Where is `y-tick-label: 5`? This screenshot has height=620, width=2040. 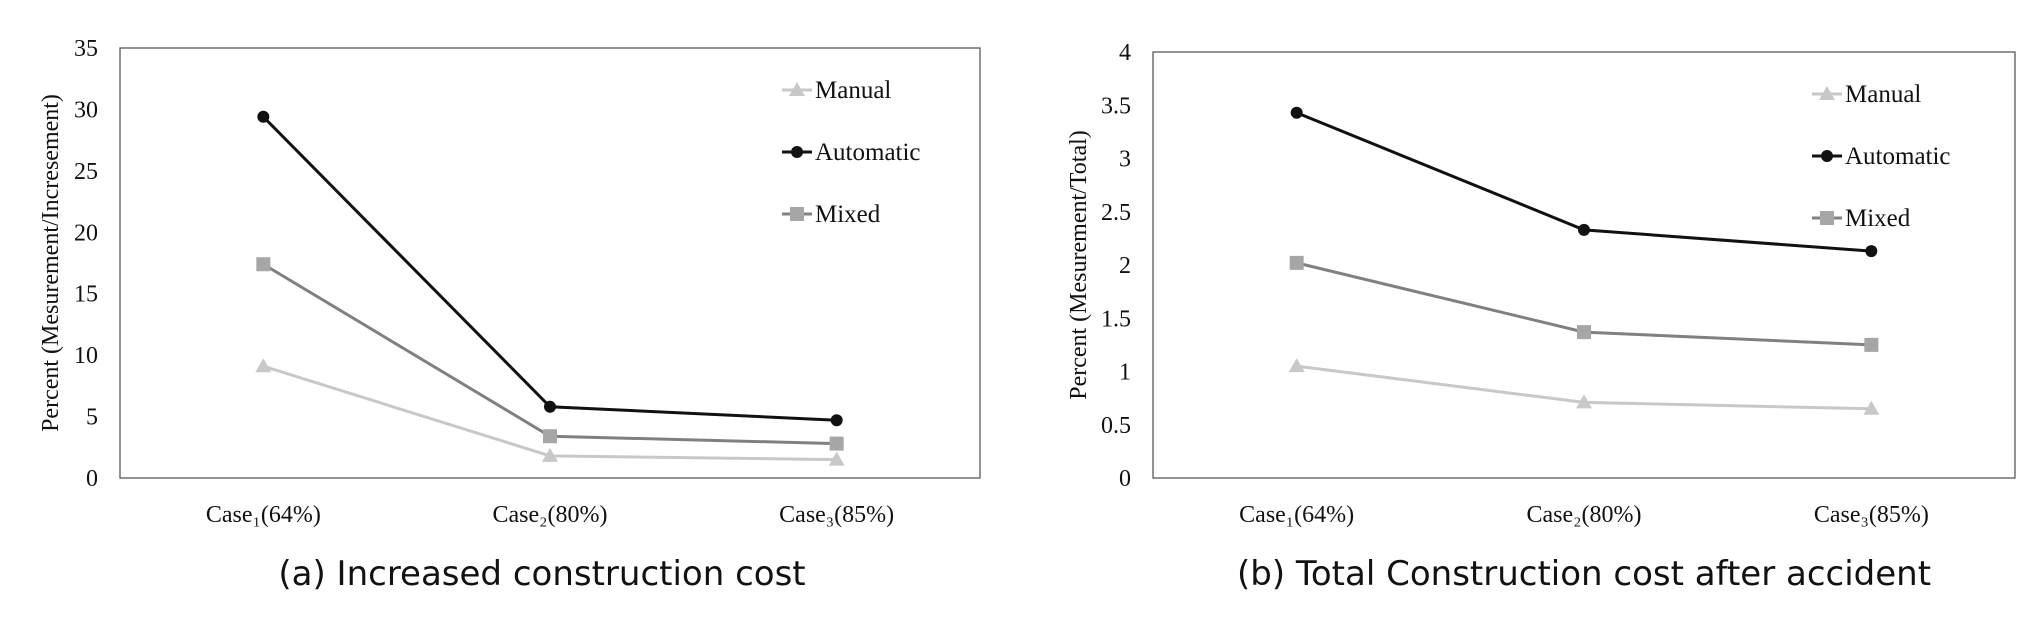 y-tick-label: 5 is located at coordinates (92, 418).